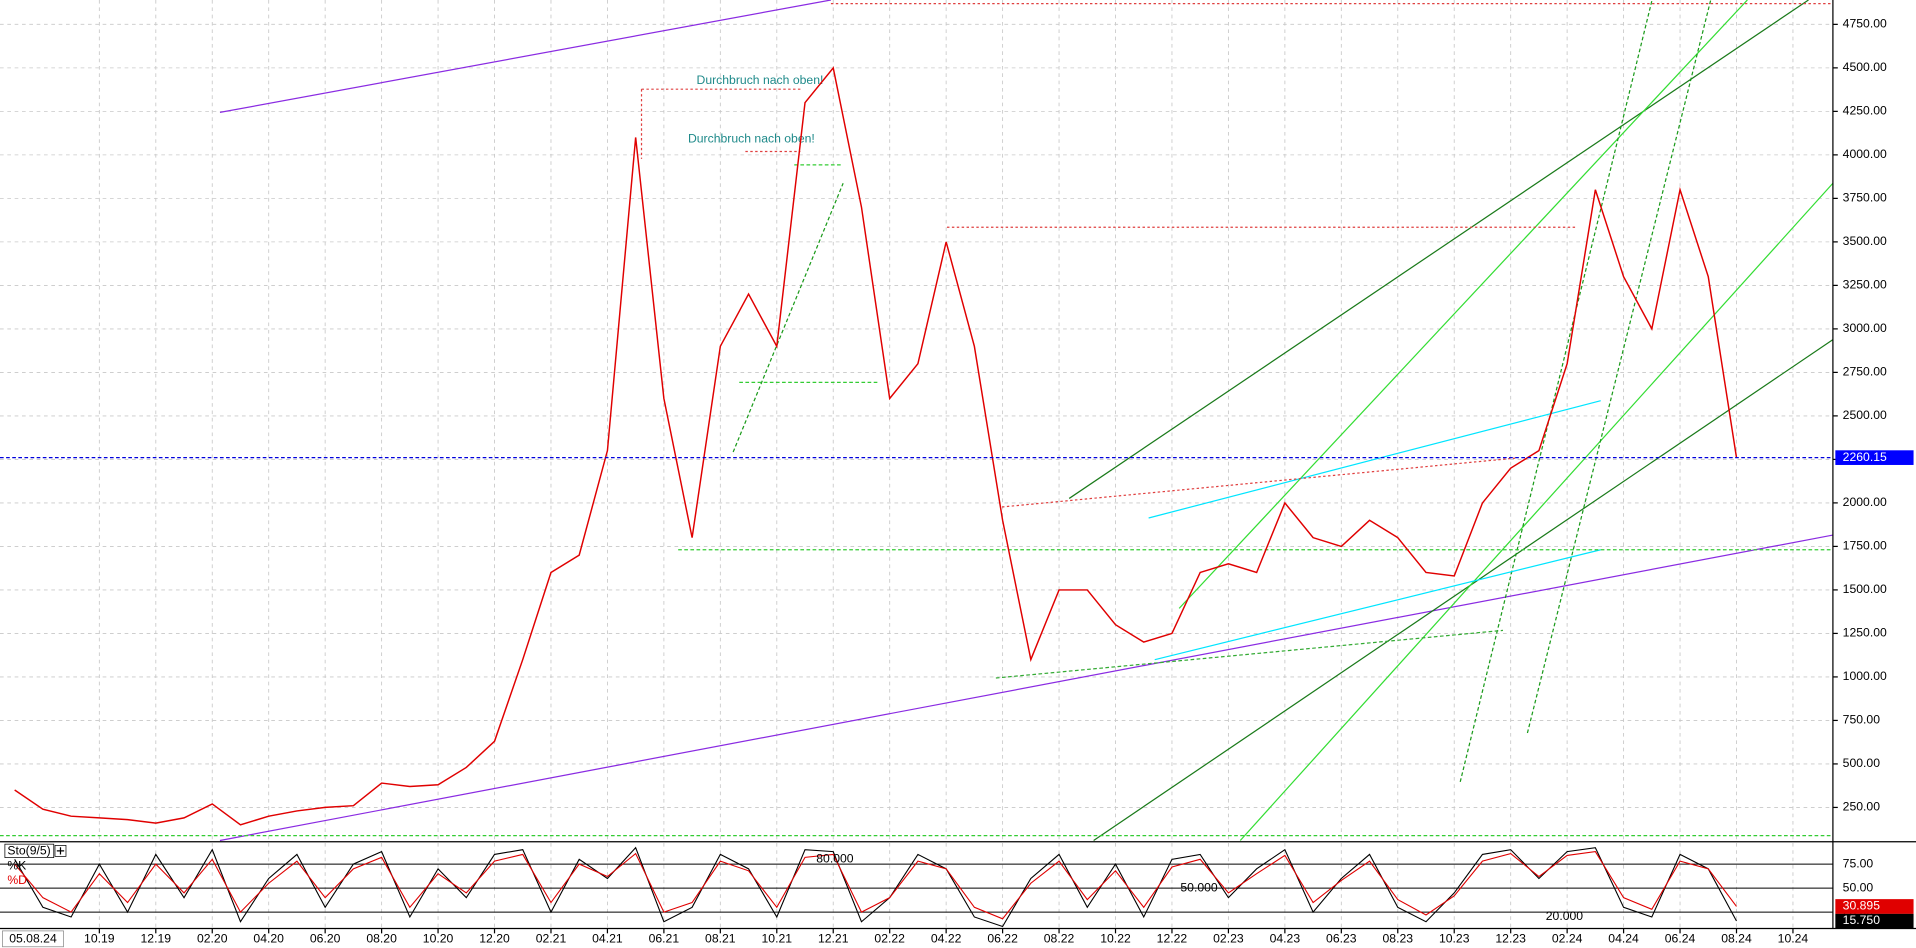 The width and height of the screenshot is (1916, 948). Describe the element at coordinates (1862, 906) in the screenshot. I see `value-label: 30.895` at that location.